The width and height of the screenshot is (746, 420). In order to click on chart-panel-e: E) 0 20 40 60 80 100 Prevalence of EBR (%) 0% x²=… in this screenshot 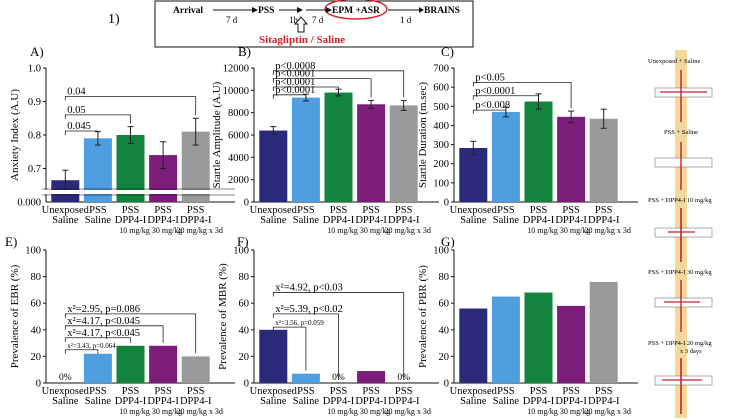, I will do `click(120, 325)`.